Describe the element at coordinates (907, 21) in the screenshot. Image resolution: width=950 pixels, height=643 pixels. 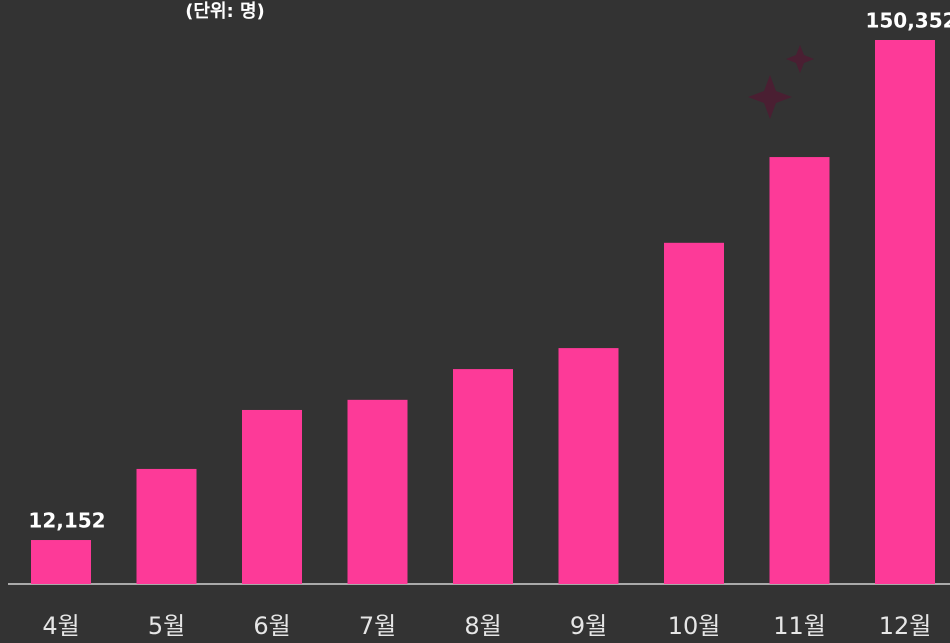
I see `value-label: 150,352` at that location.